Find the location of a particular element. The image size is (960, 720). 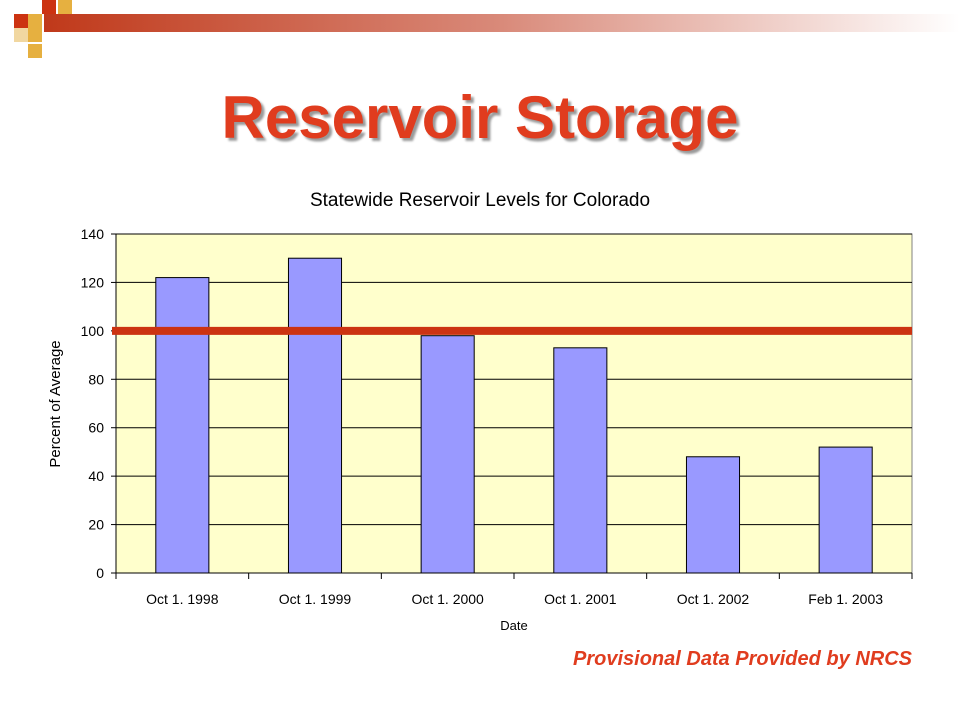

x-tick-label: Oct 1. 2002 is located at coordinates (713, 599).